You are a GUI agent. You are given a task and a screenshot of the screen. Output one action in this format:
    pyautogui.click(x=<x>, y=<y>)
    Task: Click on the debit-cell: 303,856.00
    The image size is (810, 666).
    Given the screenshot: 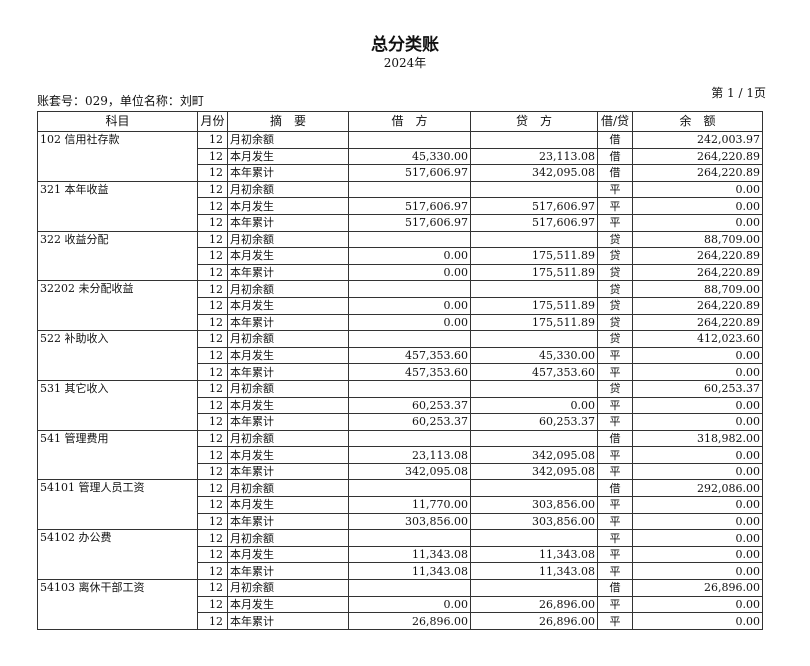 What is the action you would take?
    pyautogui.click(x=409, y=521)
    